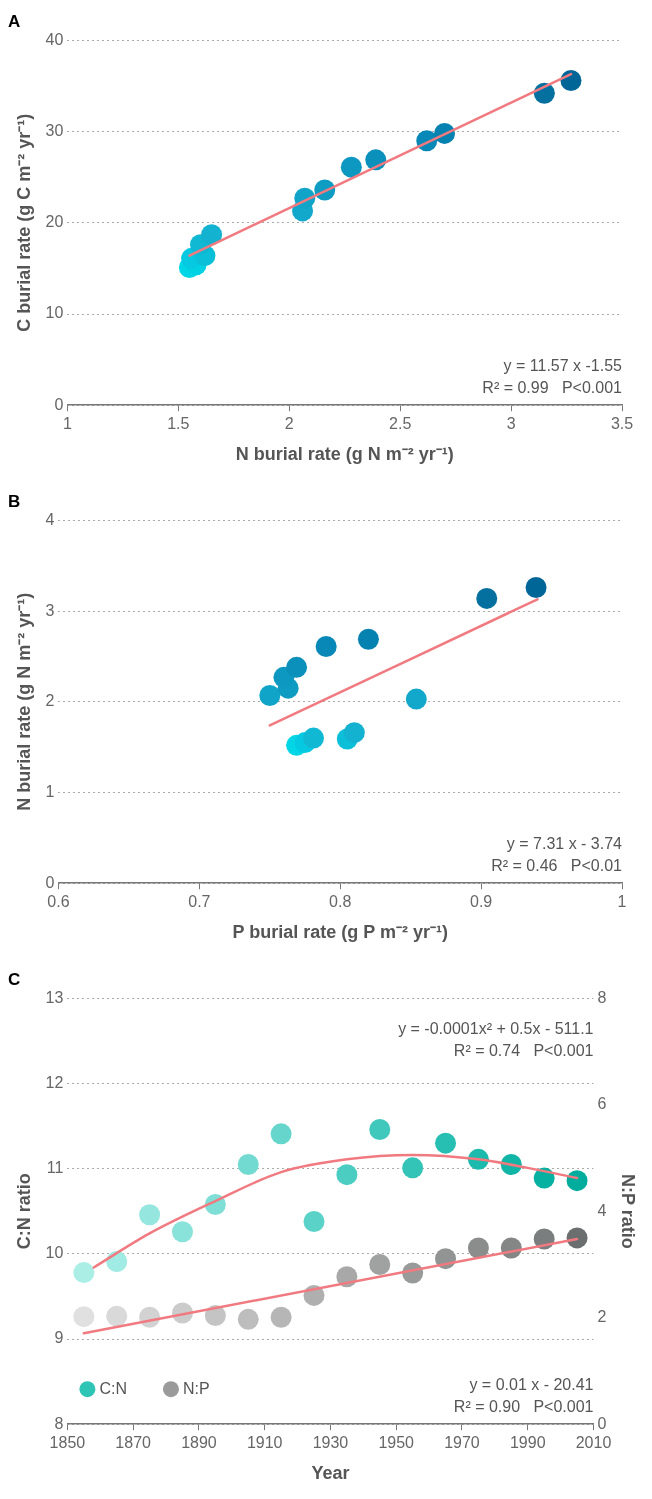 This screenshot has width=652, height=1499. Describe the element at coordinates (340, 902) in the screenshot. I see `x-tick-label: 0.8` at that location.